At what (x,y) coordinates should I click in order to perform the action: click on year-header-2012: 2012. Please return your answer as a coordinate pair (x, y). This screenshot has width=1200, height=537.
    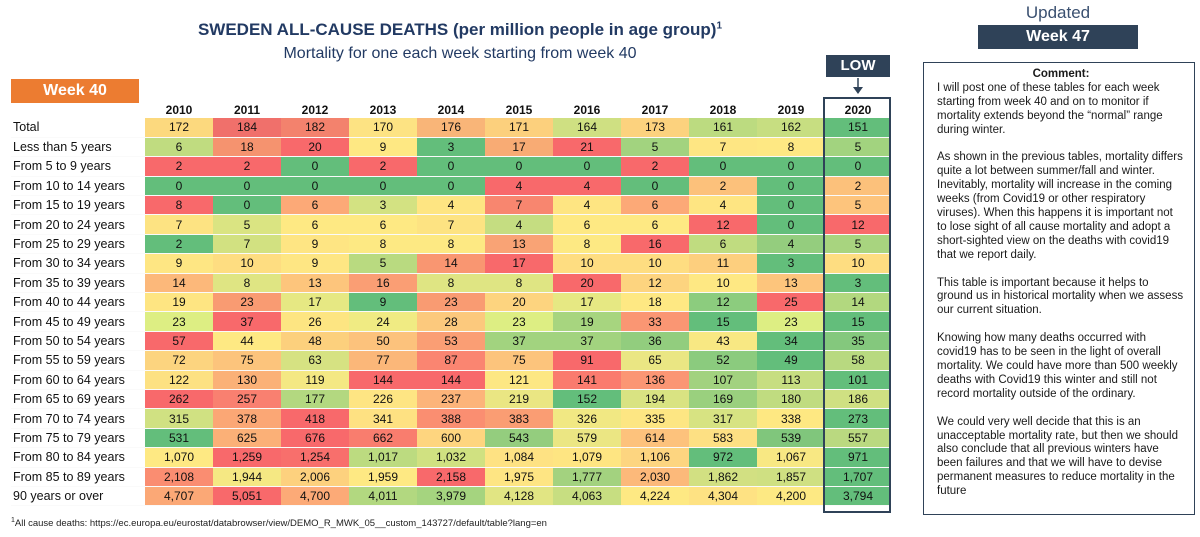
    Looking at the image, I should click on (315, 110).